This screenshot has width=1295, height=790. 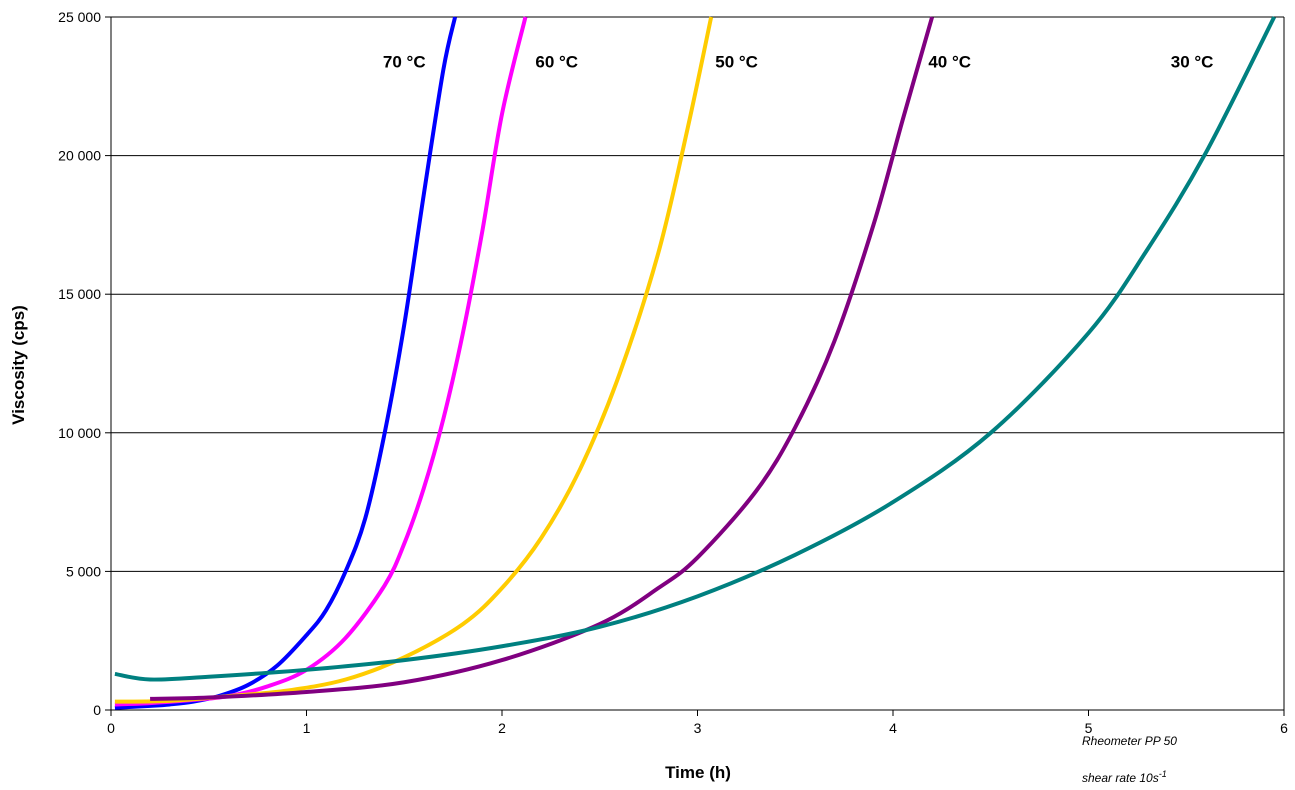 What do you see at coordinates (111, 728) in the screenshot?
I see `x-tick-label-0: 0` at bounding box center [111, 728].